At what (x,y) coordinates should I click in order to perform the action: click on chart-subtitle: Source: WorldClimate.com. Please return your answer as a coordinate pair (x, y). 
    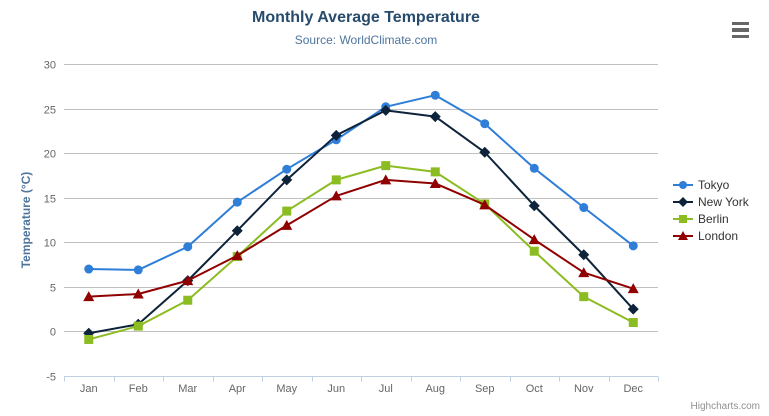
    Looking at the image, I should click on (366, 40).